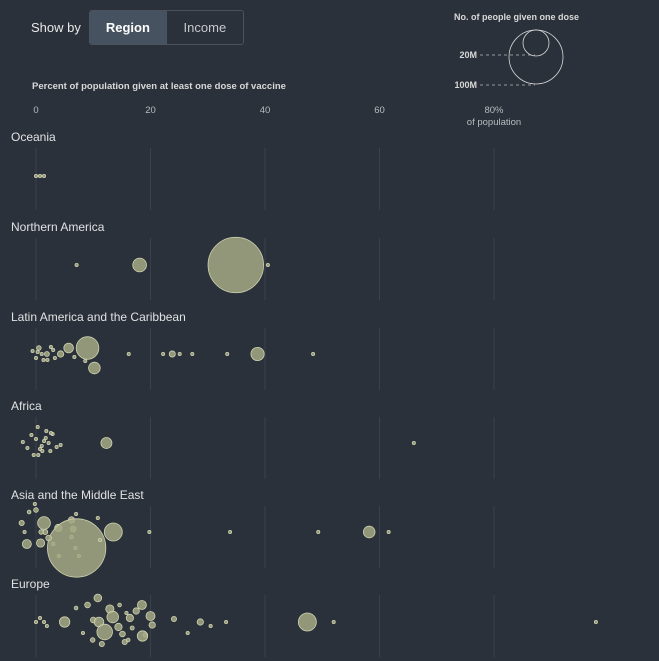 The width and height of the screenshot is (659, 661). What do you see at coordinates (127, 27) in the screenshot?
I see `region-button: Region` at bounding box center [127, 27].